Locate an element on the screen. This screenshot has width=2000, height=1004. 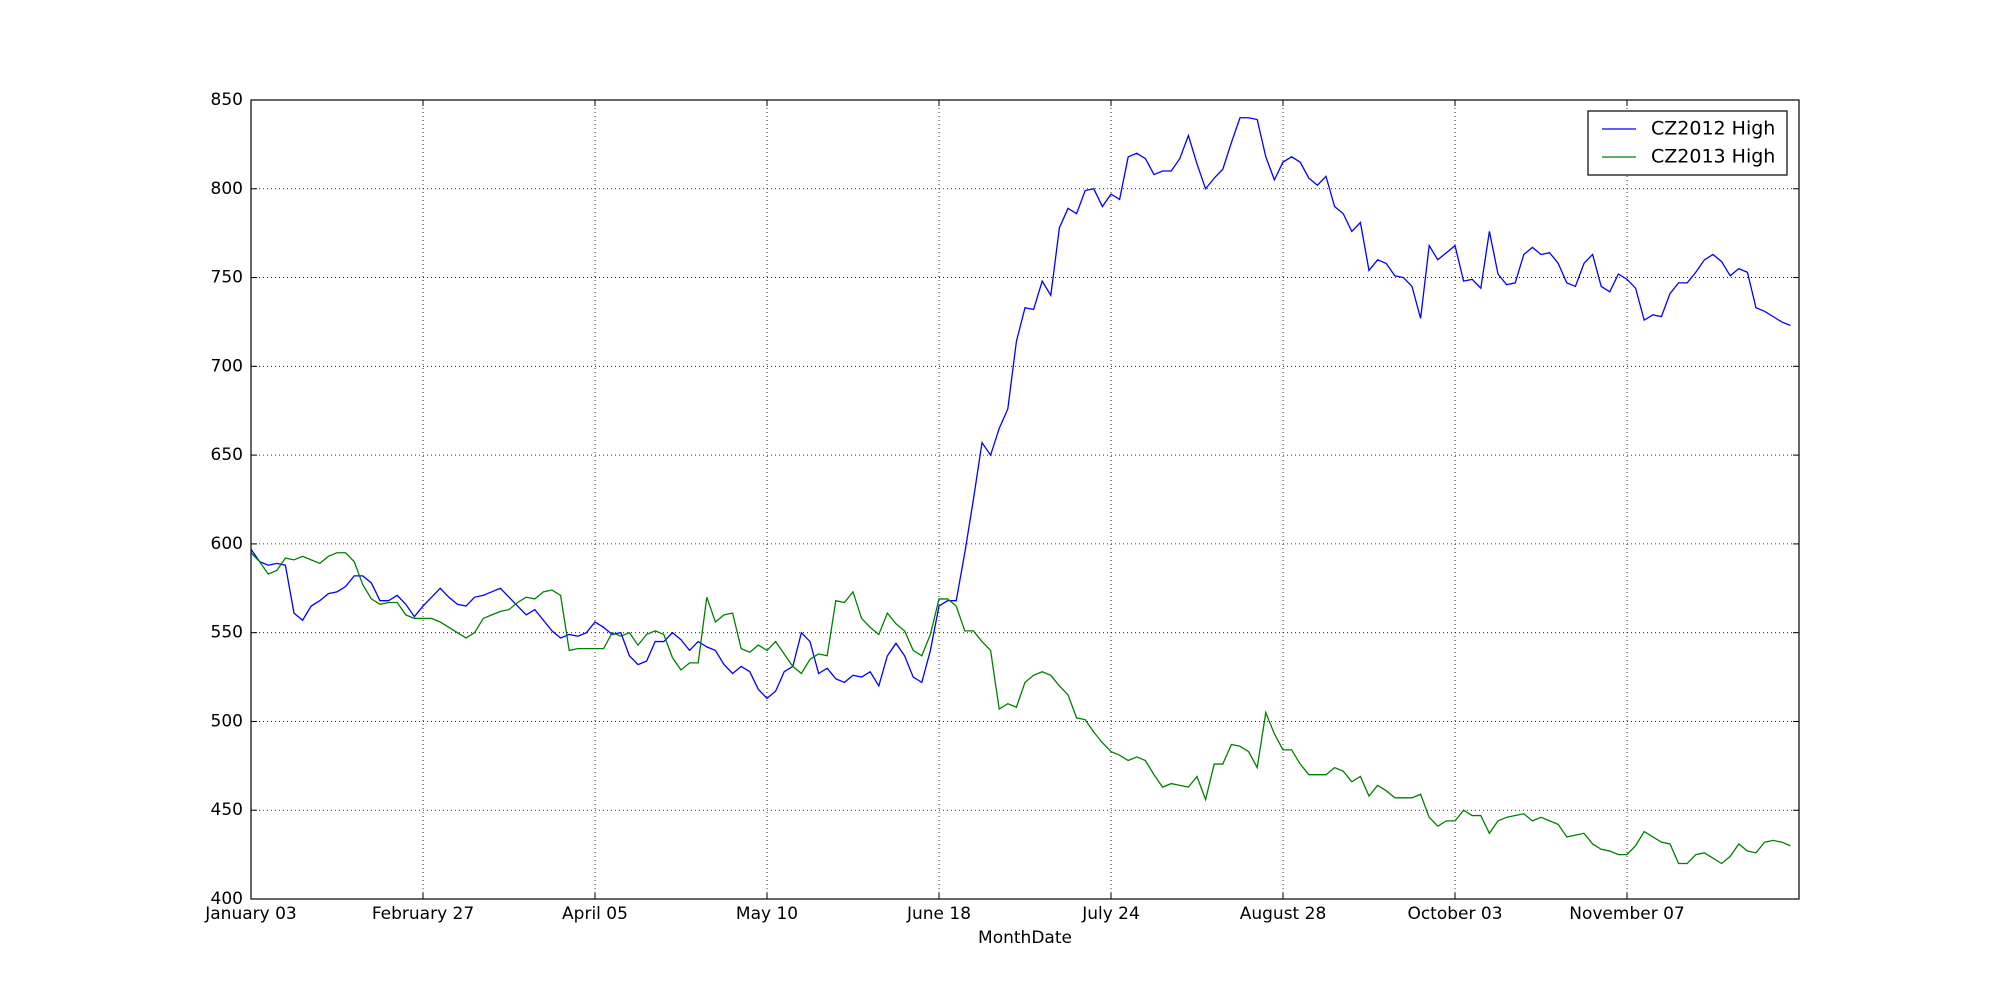
x-tick-label: August 28 is located at coordinates (1283, 914).